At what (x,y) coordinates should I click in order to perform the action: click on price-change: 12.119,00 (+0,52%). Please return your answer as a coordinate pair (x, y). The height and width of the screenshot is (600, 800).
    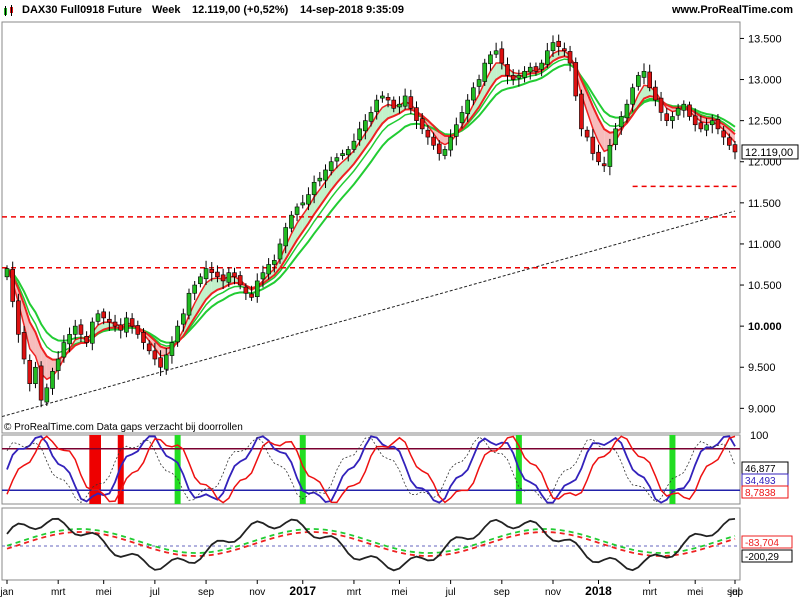
    Looking at the image, I should click on (240, 10).